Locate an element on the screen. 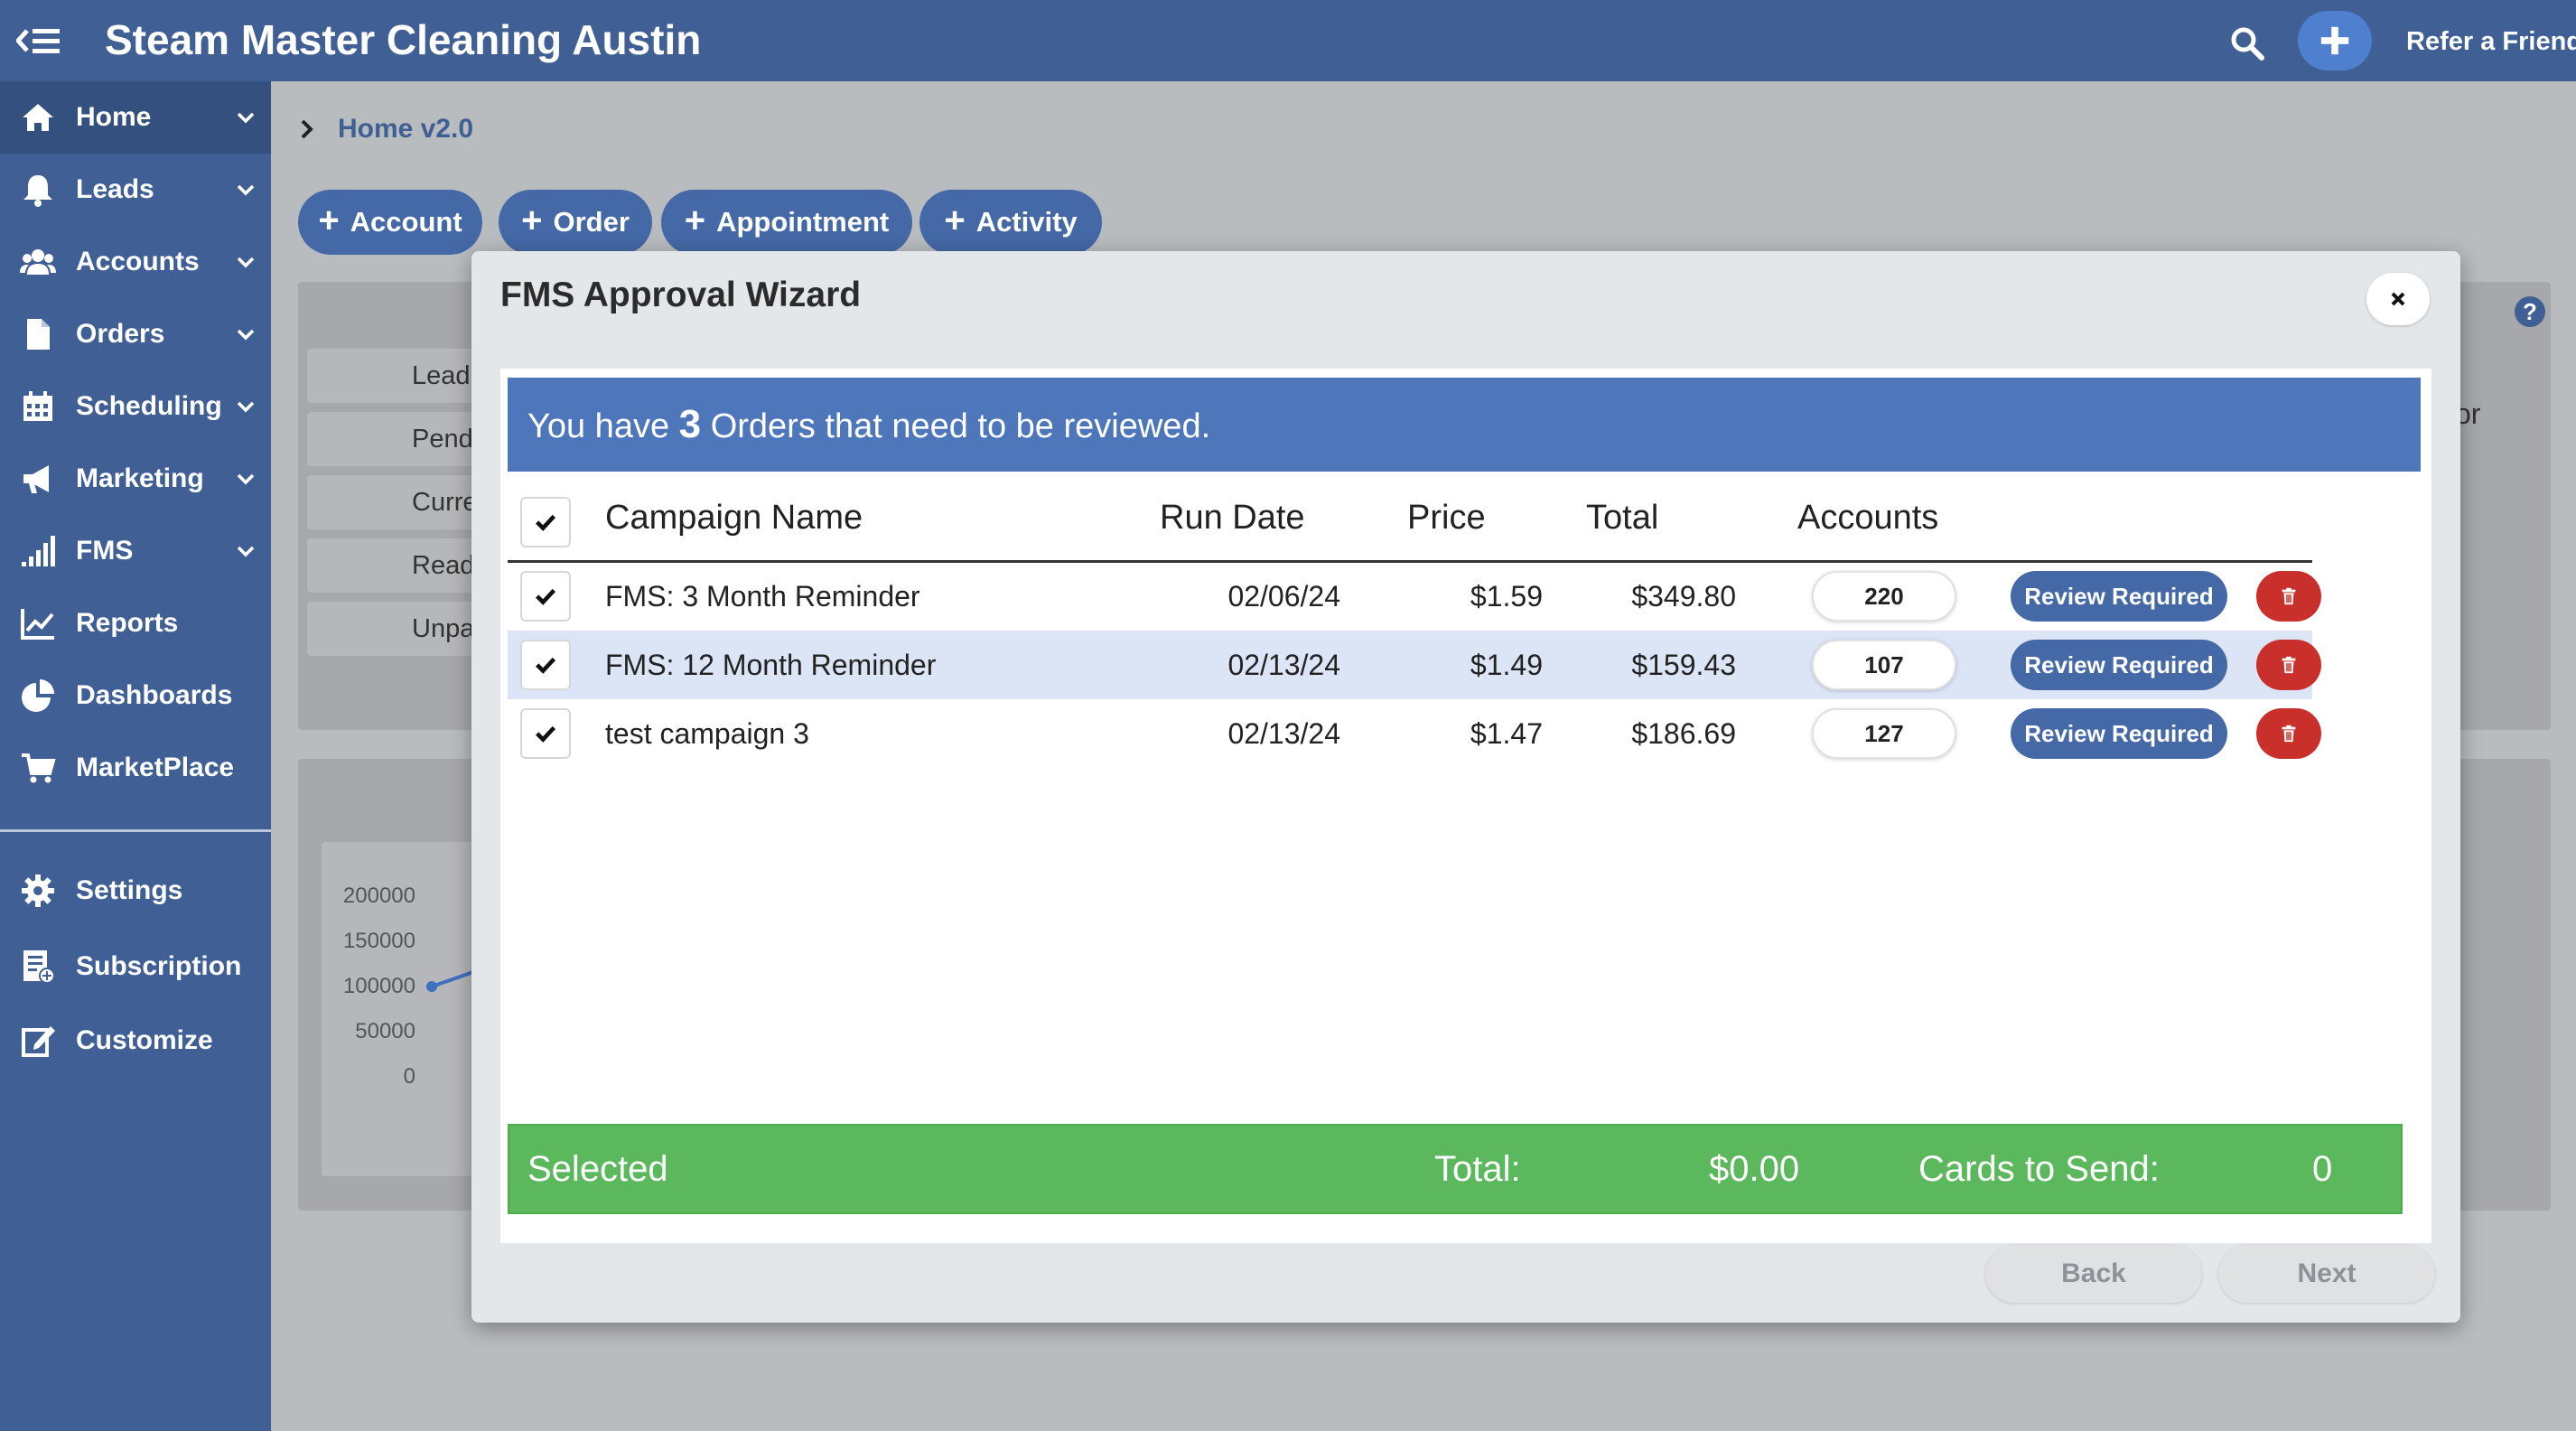  gear-icon is located at coordinates (38, 891).